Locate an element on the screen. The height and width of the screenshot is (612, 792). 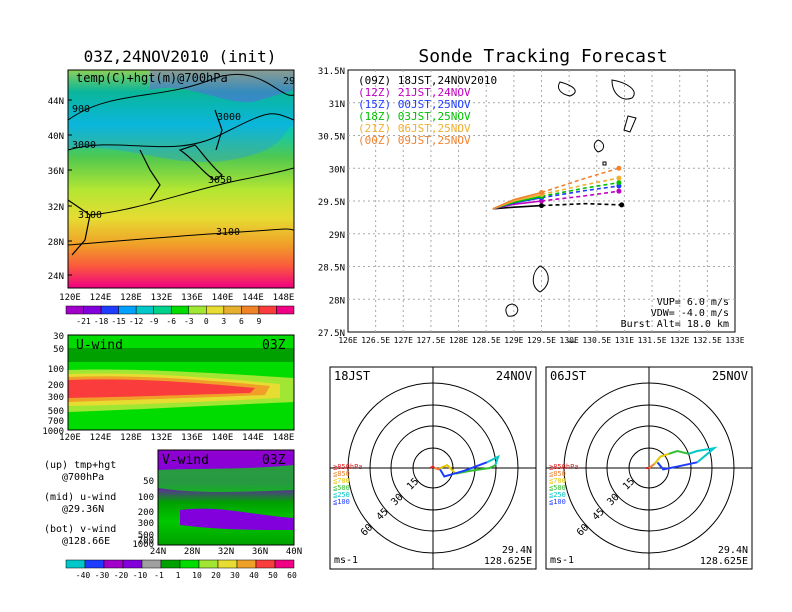
note-line: (bot) v-wind is located at coordinates (80, 529).